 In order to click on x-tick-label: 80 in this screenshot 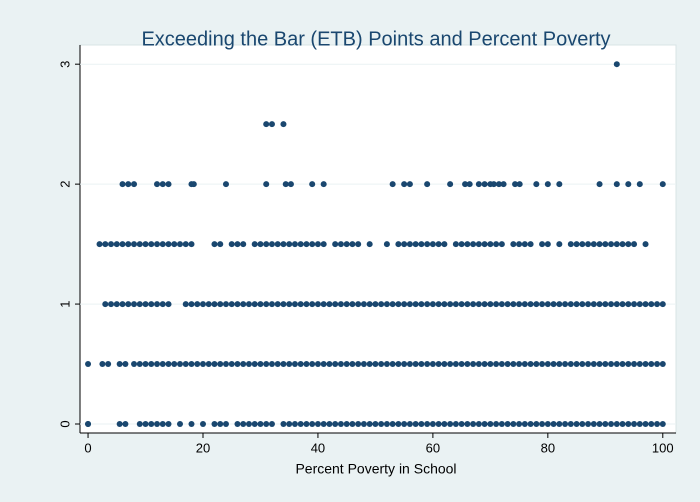, I will do `click(548, 447)`.